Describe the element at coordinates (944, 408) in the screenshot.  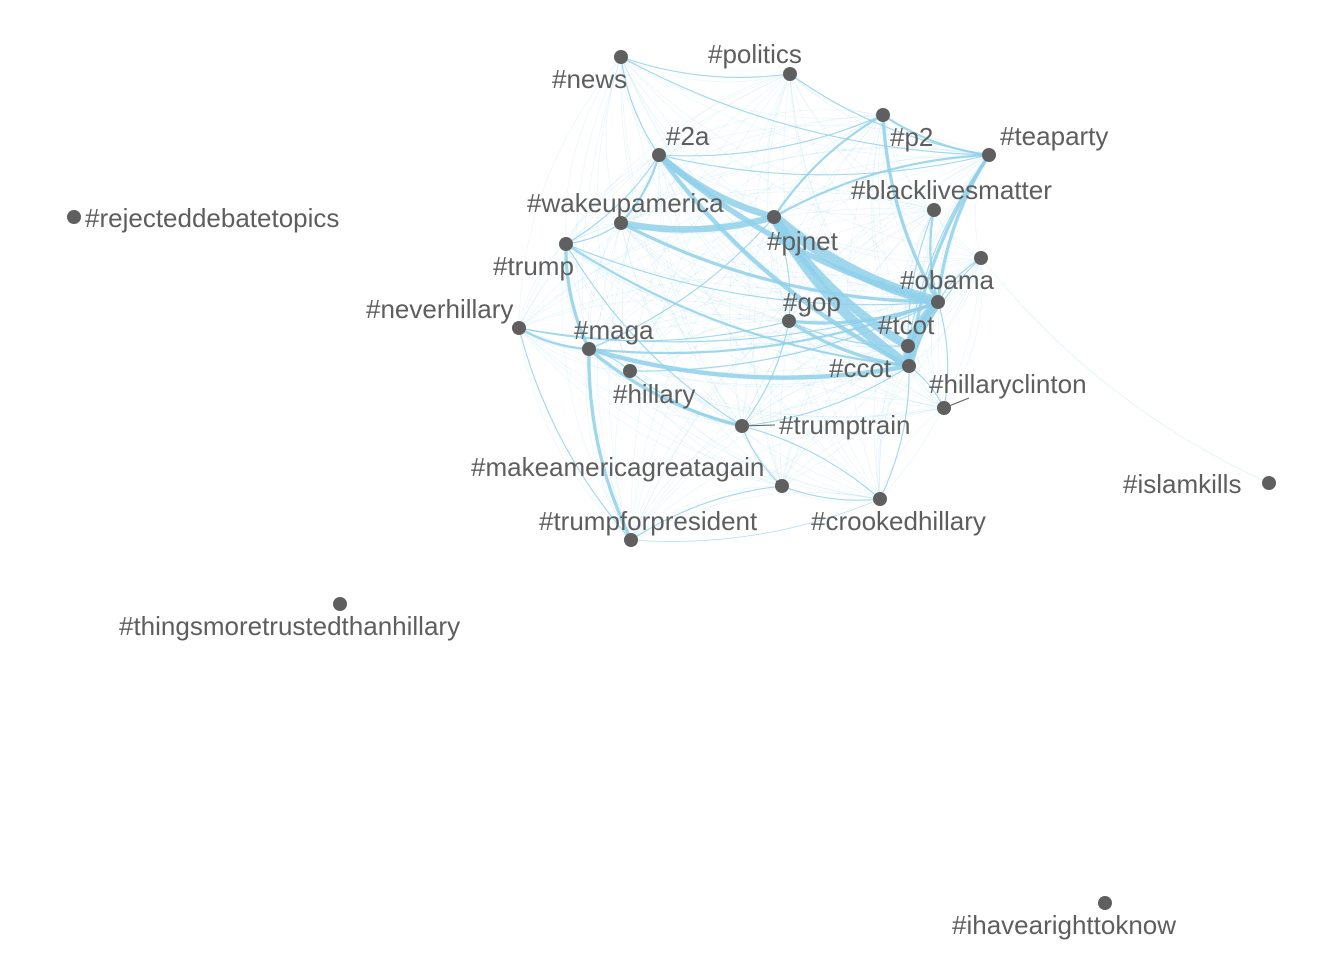
I see `node-hillaryclinton` at that location.